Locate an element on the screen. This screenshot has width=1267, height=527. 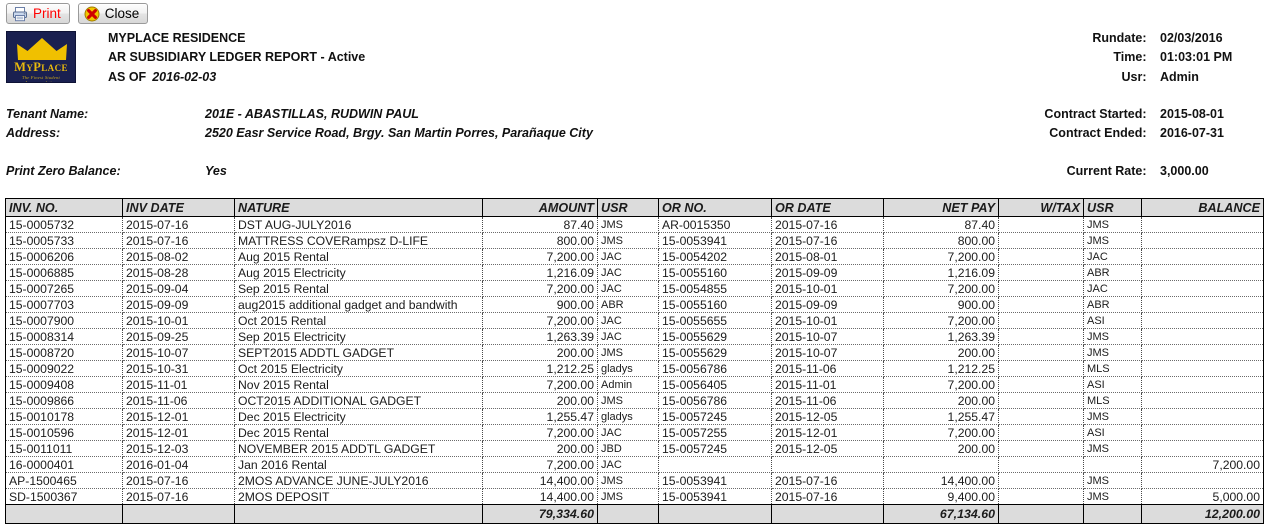
print-button: Print is located at coordinates (38, 13).